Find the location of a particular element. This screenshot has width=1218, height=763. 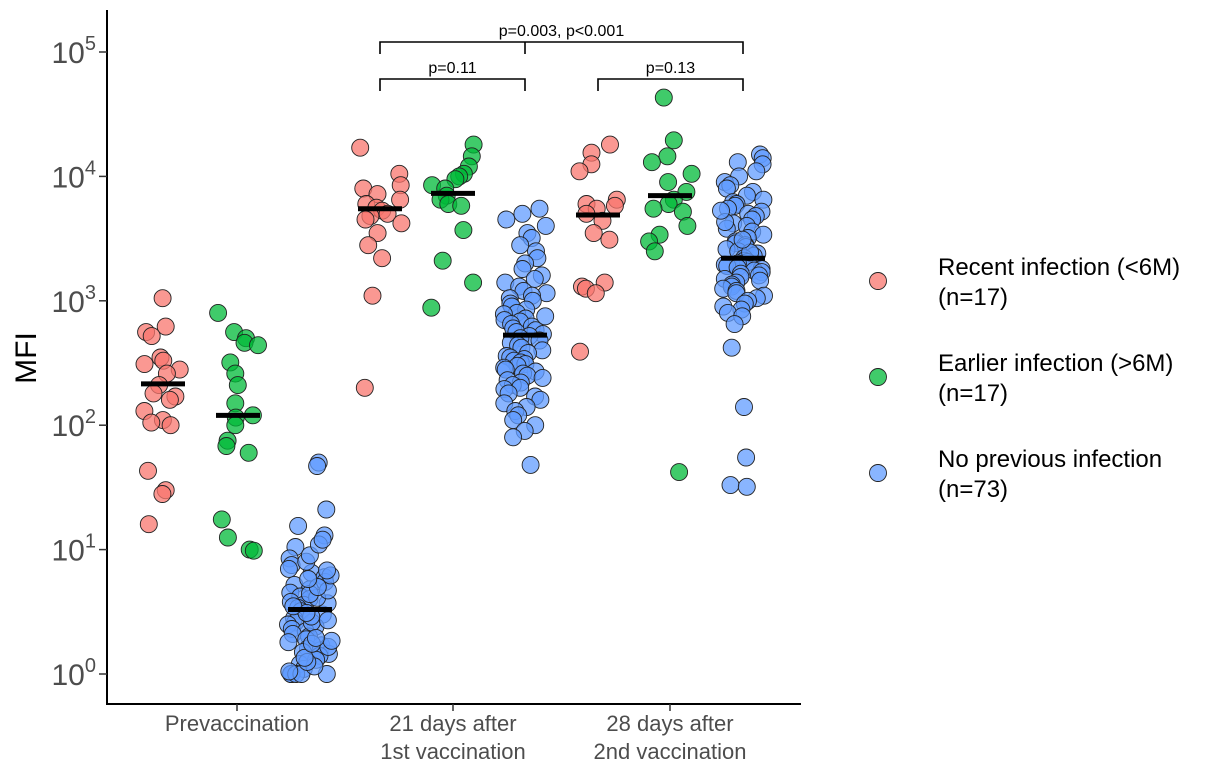

p-value-label: p=0.11 is located at coordinates (452, 68).